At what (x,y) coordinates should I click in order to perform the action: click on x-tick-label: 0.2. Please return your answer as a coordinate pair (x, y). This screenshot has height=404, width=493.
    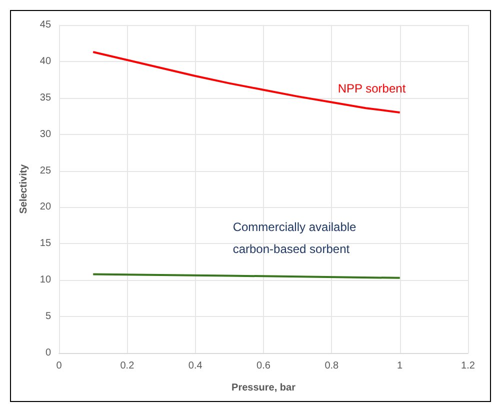
    Looking at the image, I should click on (127, 366).